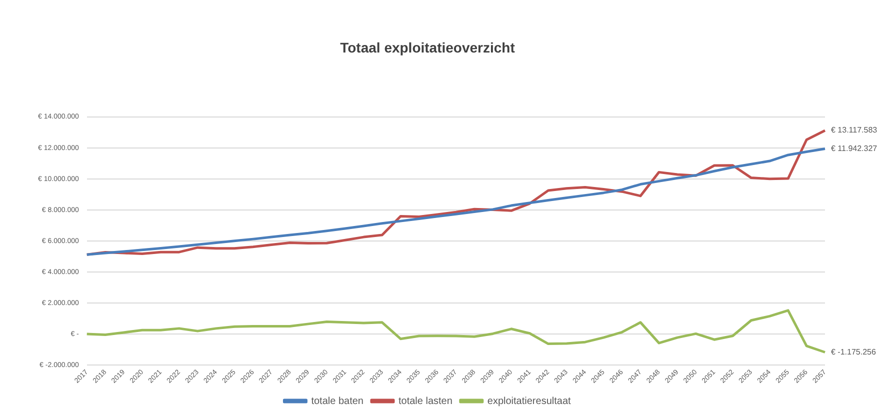 This screenshot has width=885, height=420. I want to click on legend-label: totale baten, so click(337, 401).